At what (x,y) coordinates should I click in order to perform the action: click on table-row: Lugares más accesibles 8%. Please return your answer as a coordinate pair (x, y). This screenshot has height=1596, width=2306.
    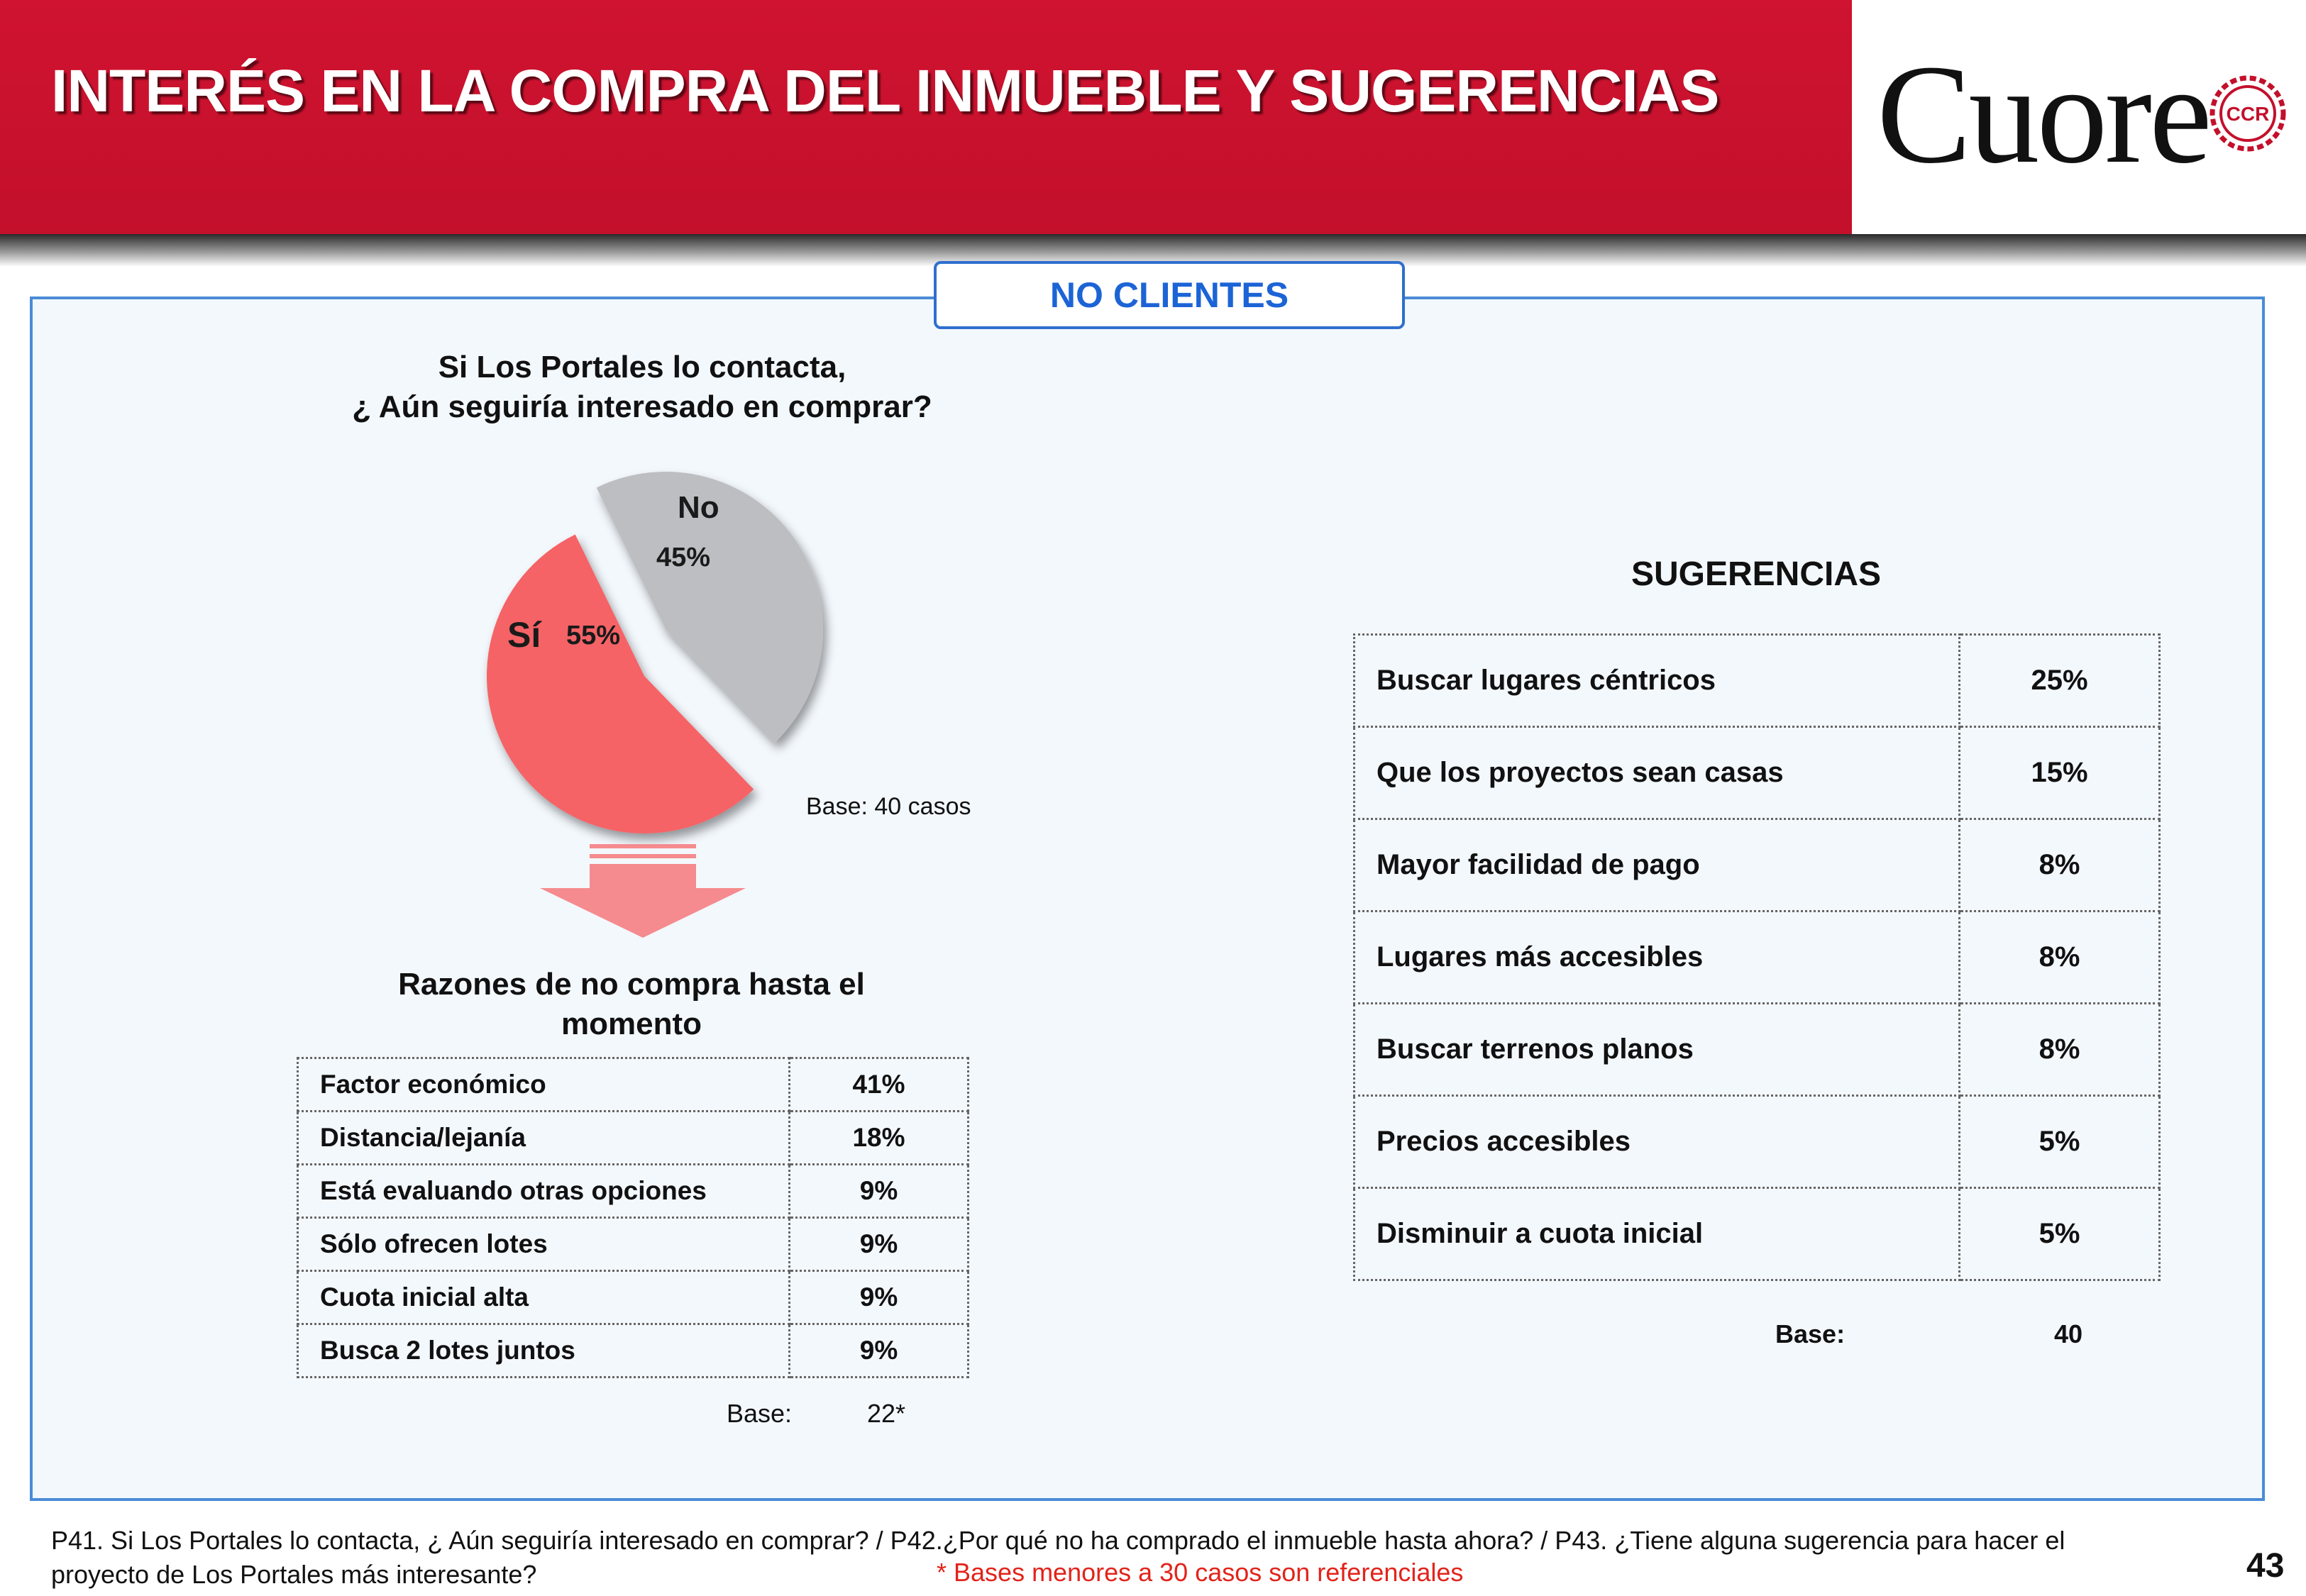
    Looking at the image, I should click on (1757, 957).